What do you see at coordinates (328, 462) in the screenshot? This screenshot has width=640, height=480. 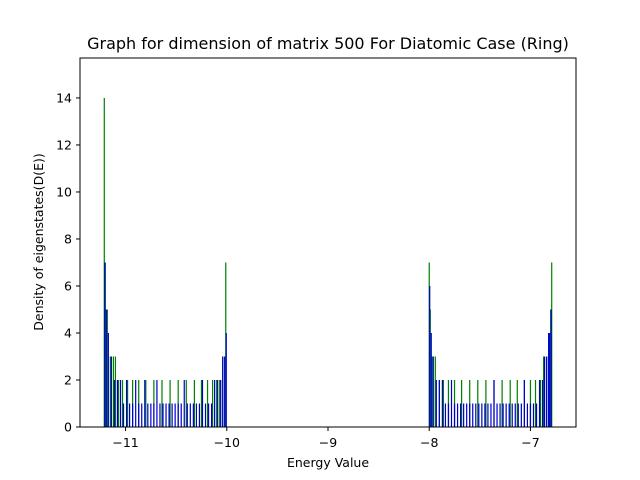 I see `x-axis-label: Energy Value` at bounding box center [328, 462].